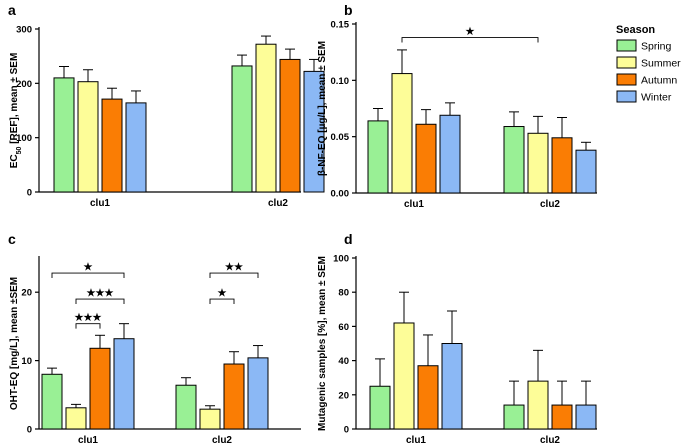 This screenshot has width=685, height=446. I want to click on panel-label: b, so click(348, 10).